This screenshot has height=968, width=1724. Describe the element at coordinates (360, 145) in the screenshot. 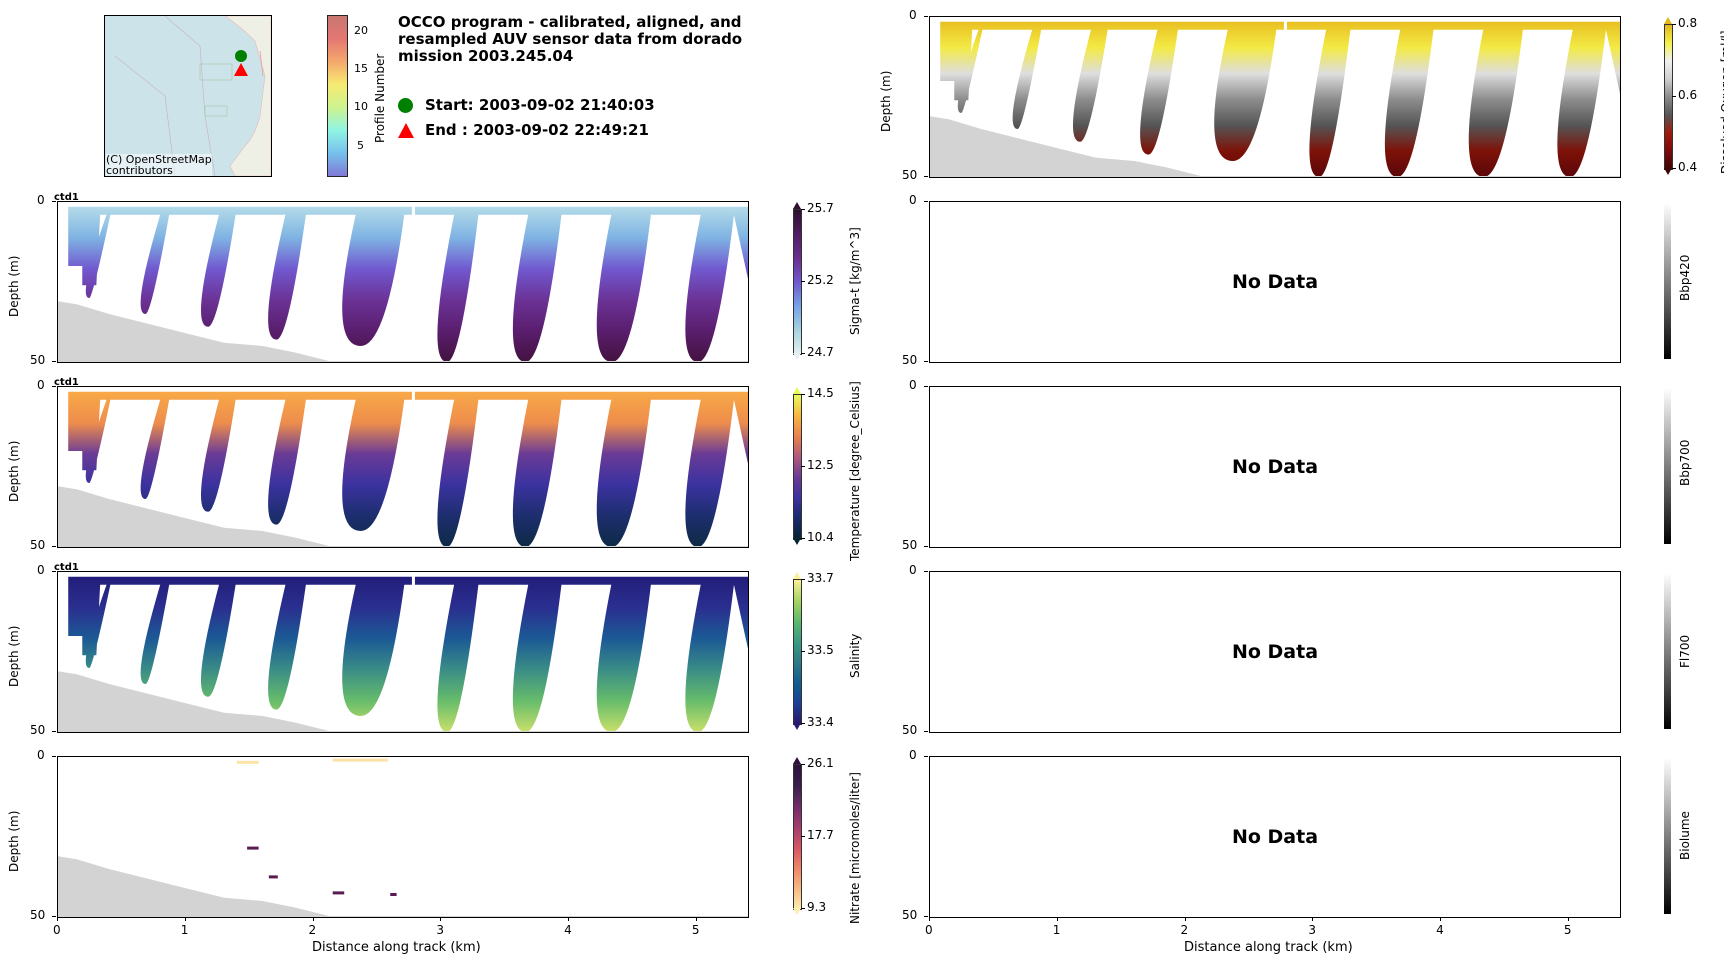

I see `profile-colorbar-tick: 5` at that location.